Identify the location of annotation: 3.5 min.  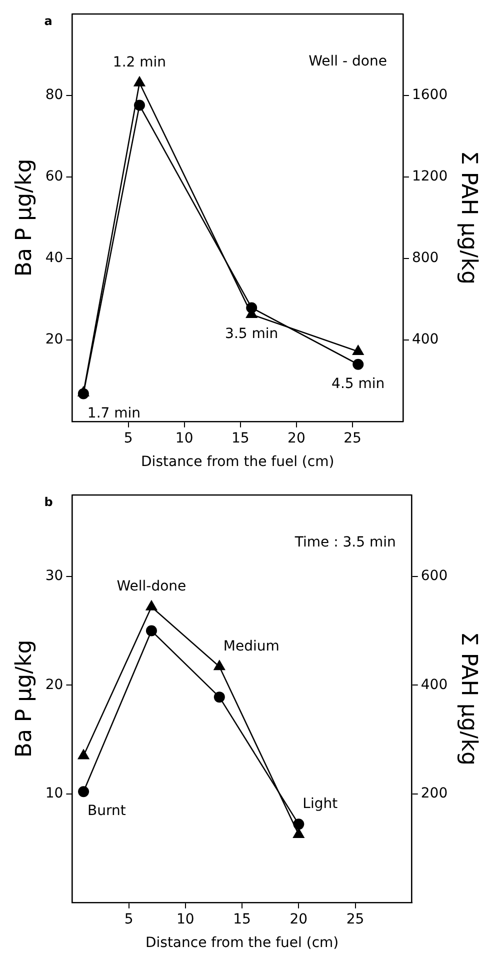
(251, 334).